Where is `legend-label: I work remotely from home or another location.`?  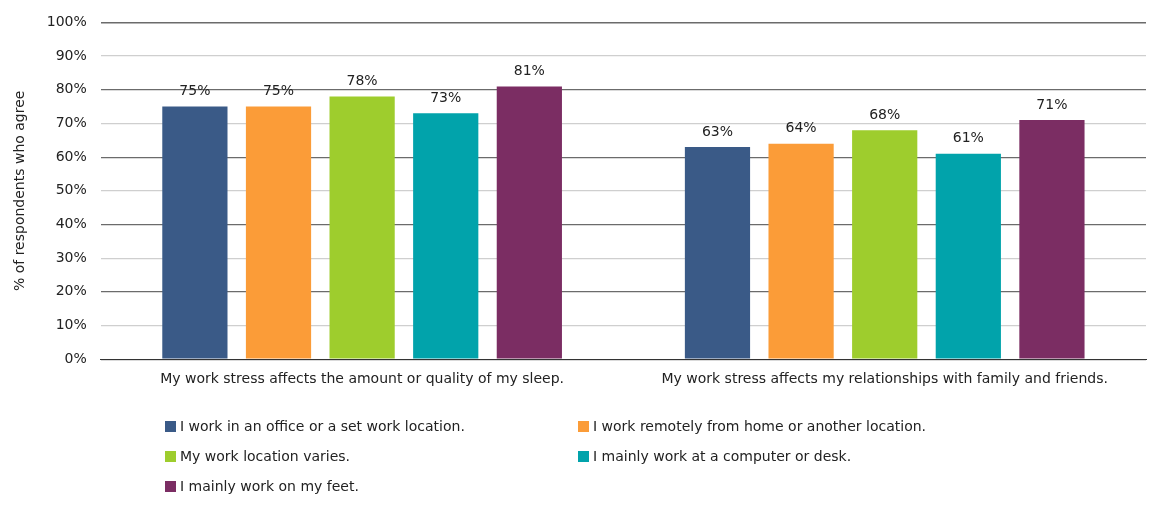
legend-label: I work remotely from home or another location. is located at coordinates (760, 426).